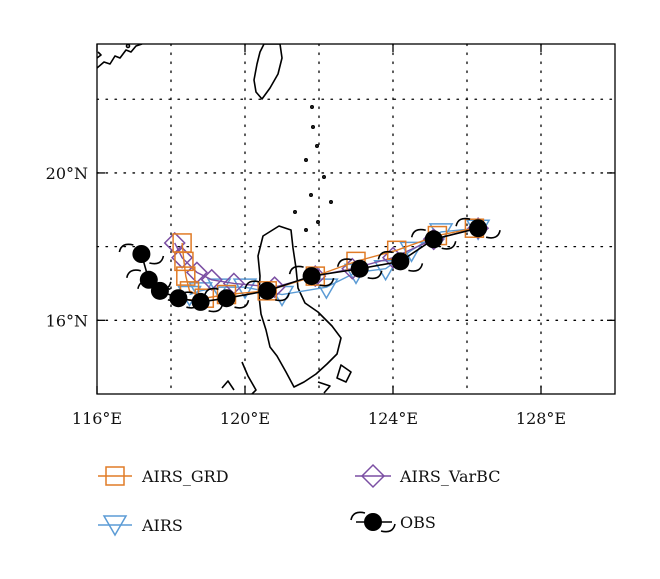  I want to click on square-marker-icon, so click(115, 476).